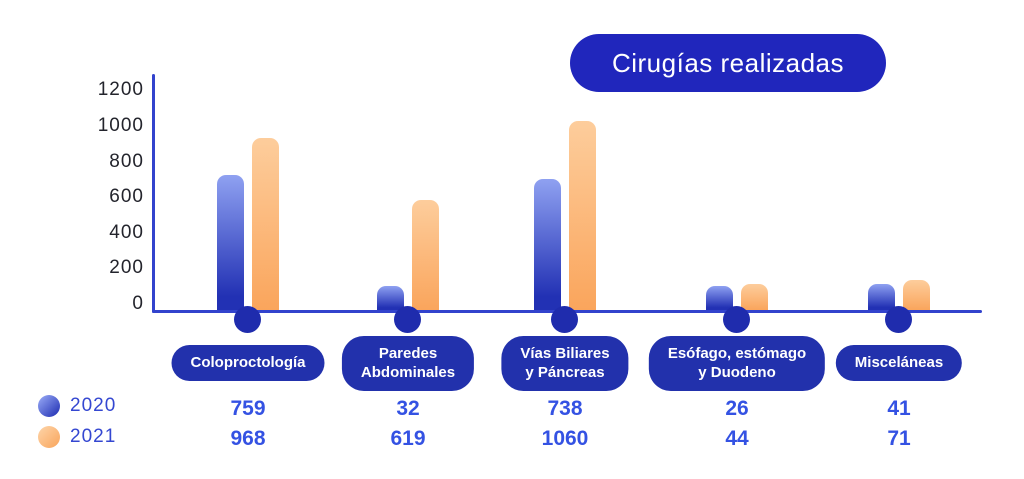 This screenshot has height=479, width=1024. Describe the element at coordinates (248, 438) in the screenshot. I see `value-2021-0: 968` at that location.